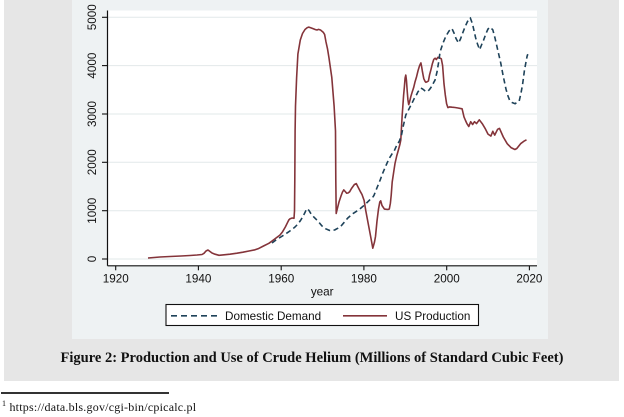 Image resolution: width=624 pixels, height=417 pixels. I want to click on svg-text: 3000, so click(92, 114).